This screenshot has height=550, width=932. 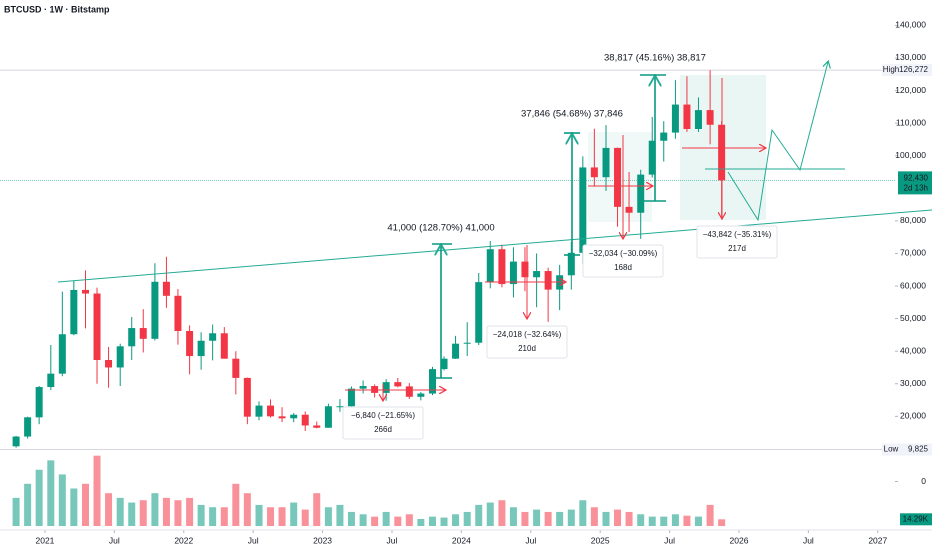 I want to click on annotation-sub: 217d, so click(x=737, y=248).